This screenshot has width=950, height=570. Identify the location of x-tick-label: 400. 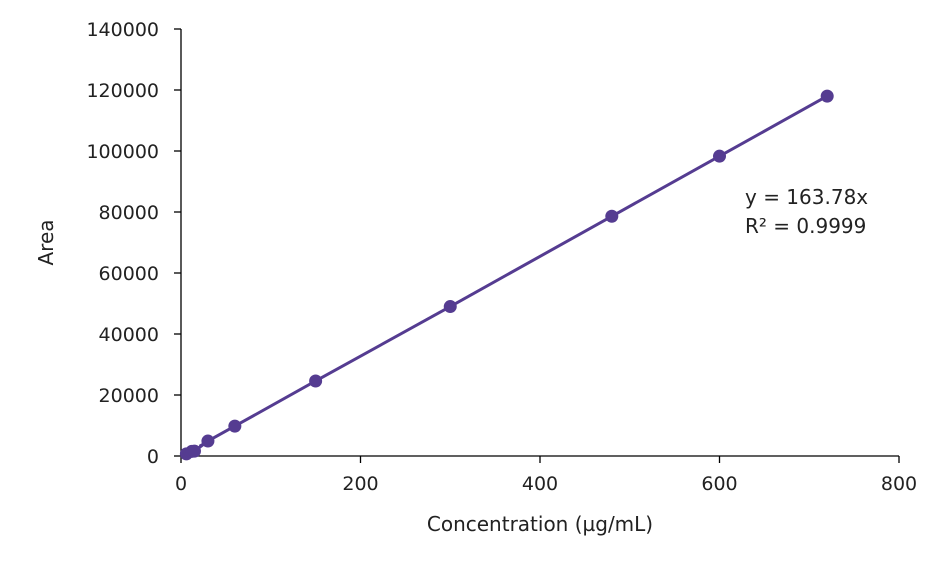
(540, 484).